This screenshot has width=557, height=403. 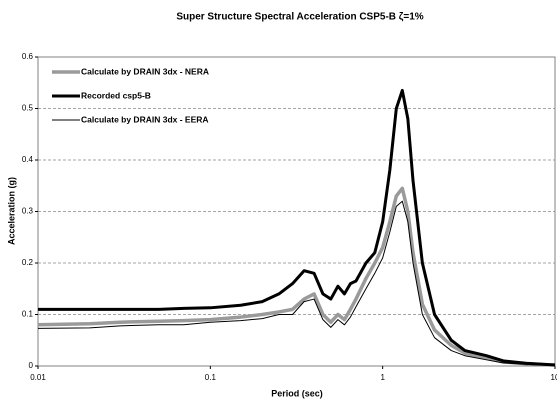 What do you see at coordinates (145, 71) in the screenshot?
I see `legend-label: Calculate by DRAIN 3dx - NERA` at bounding box center [145, 71].